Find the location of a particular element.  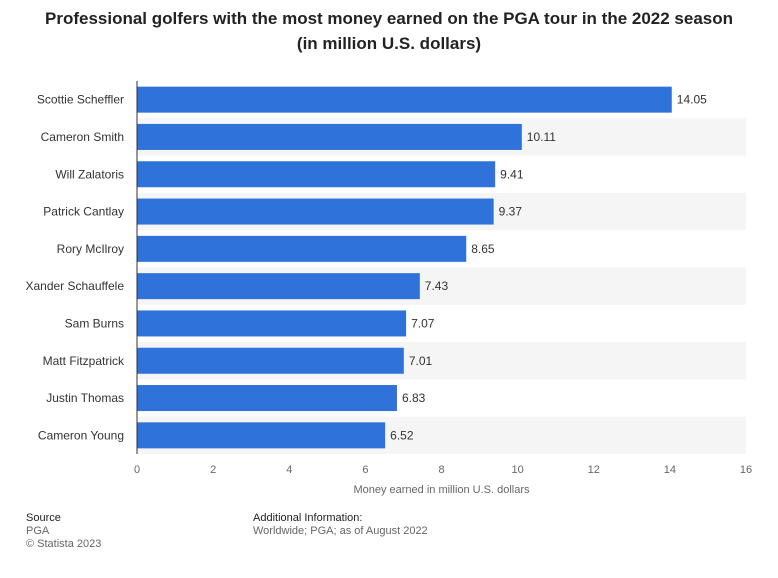

source-block: Source PGA © Statista 2023 is located at coordinates (63, 531).